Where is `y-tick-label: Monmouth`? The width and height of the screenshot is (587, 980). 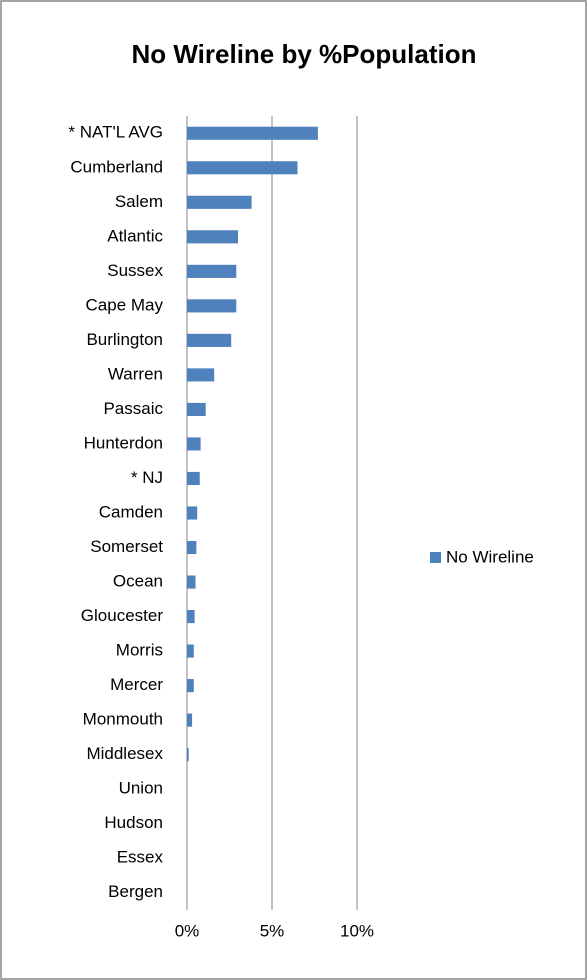
y-tick-label: Monmouth is located at coordinates (123, 719).